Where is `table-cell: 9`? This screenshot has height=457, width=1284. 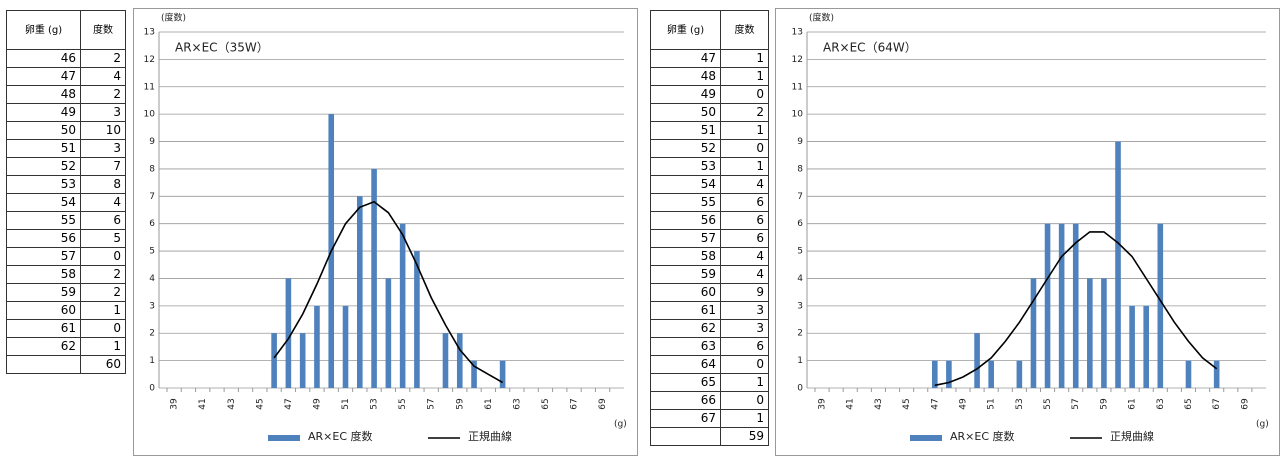
table-cell: 9 is located at coordinates (744, 292).